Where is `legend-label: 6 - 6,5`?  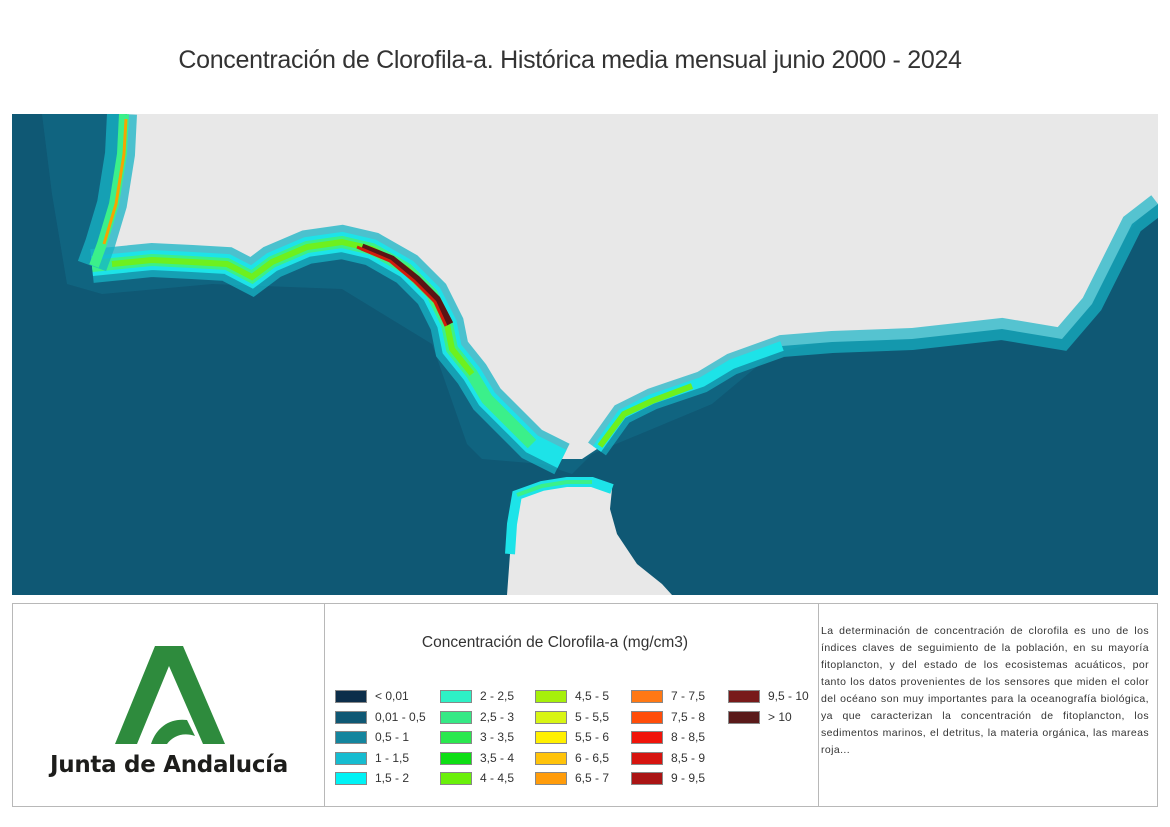 legend-label: 6 - 6,5 is located at coordinates (592, 757).